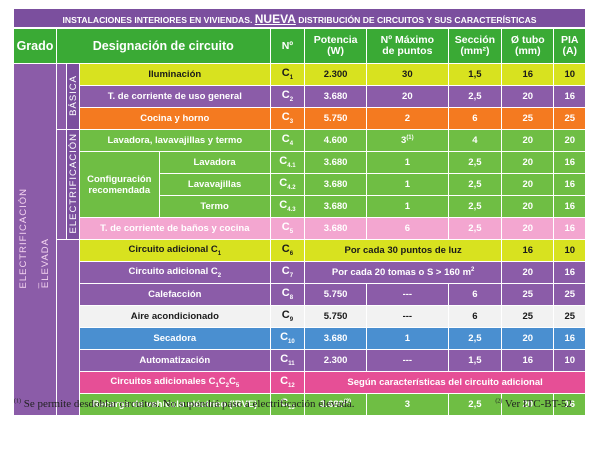 This screenshot has height=450, width=600. I want to click on circuit-number: C10, so click(287, 338).